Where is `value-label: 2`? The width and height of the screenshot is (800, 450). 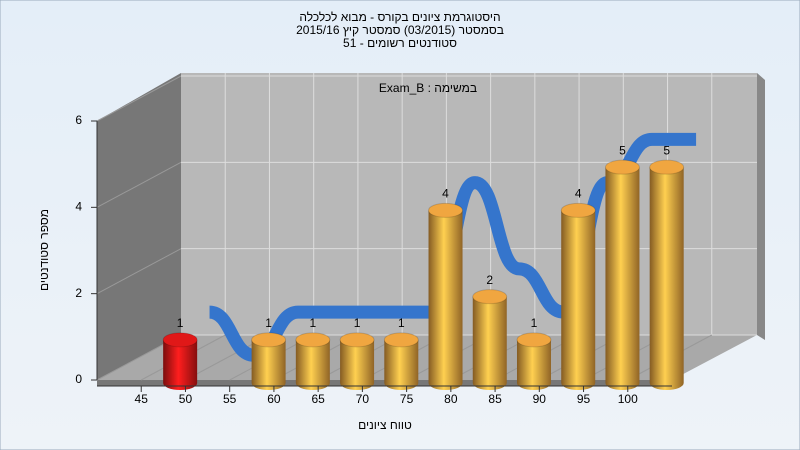
value-label: 2 is located at coordinates (489, 280).